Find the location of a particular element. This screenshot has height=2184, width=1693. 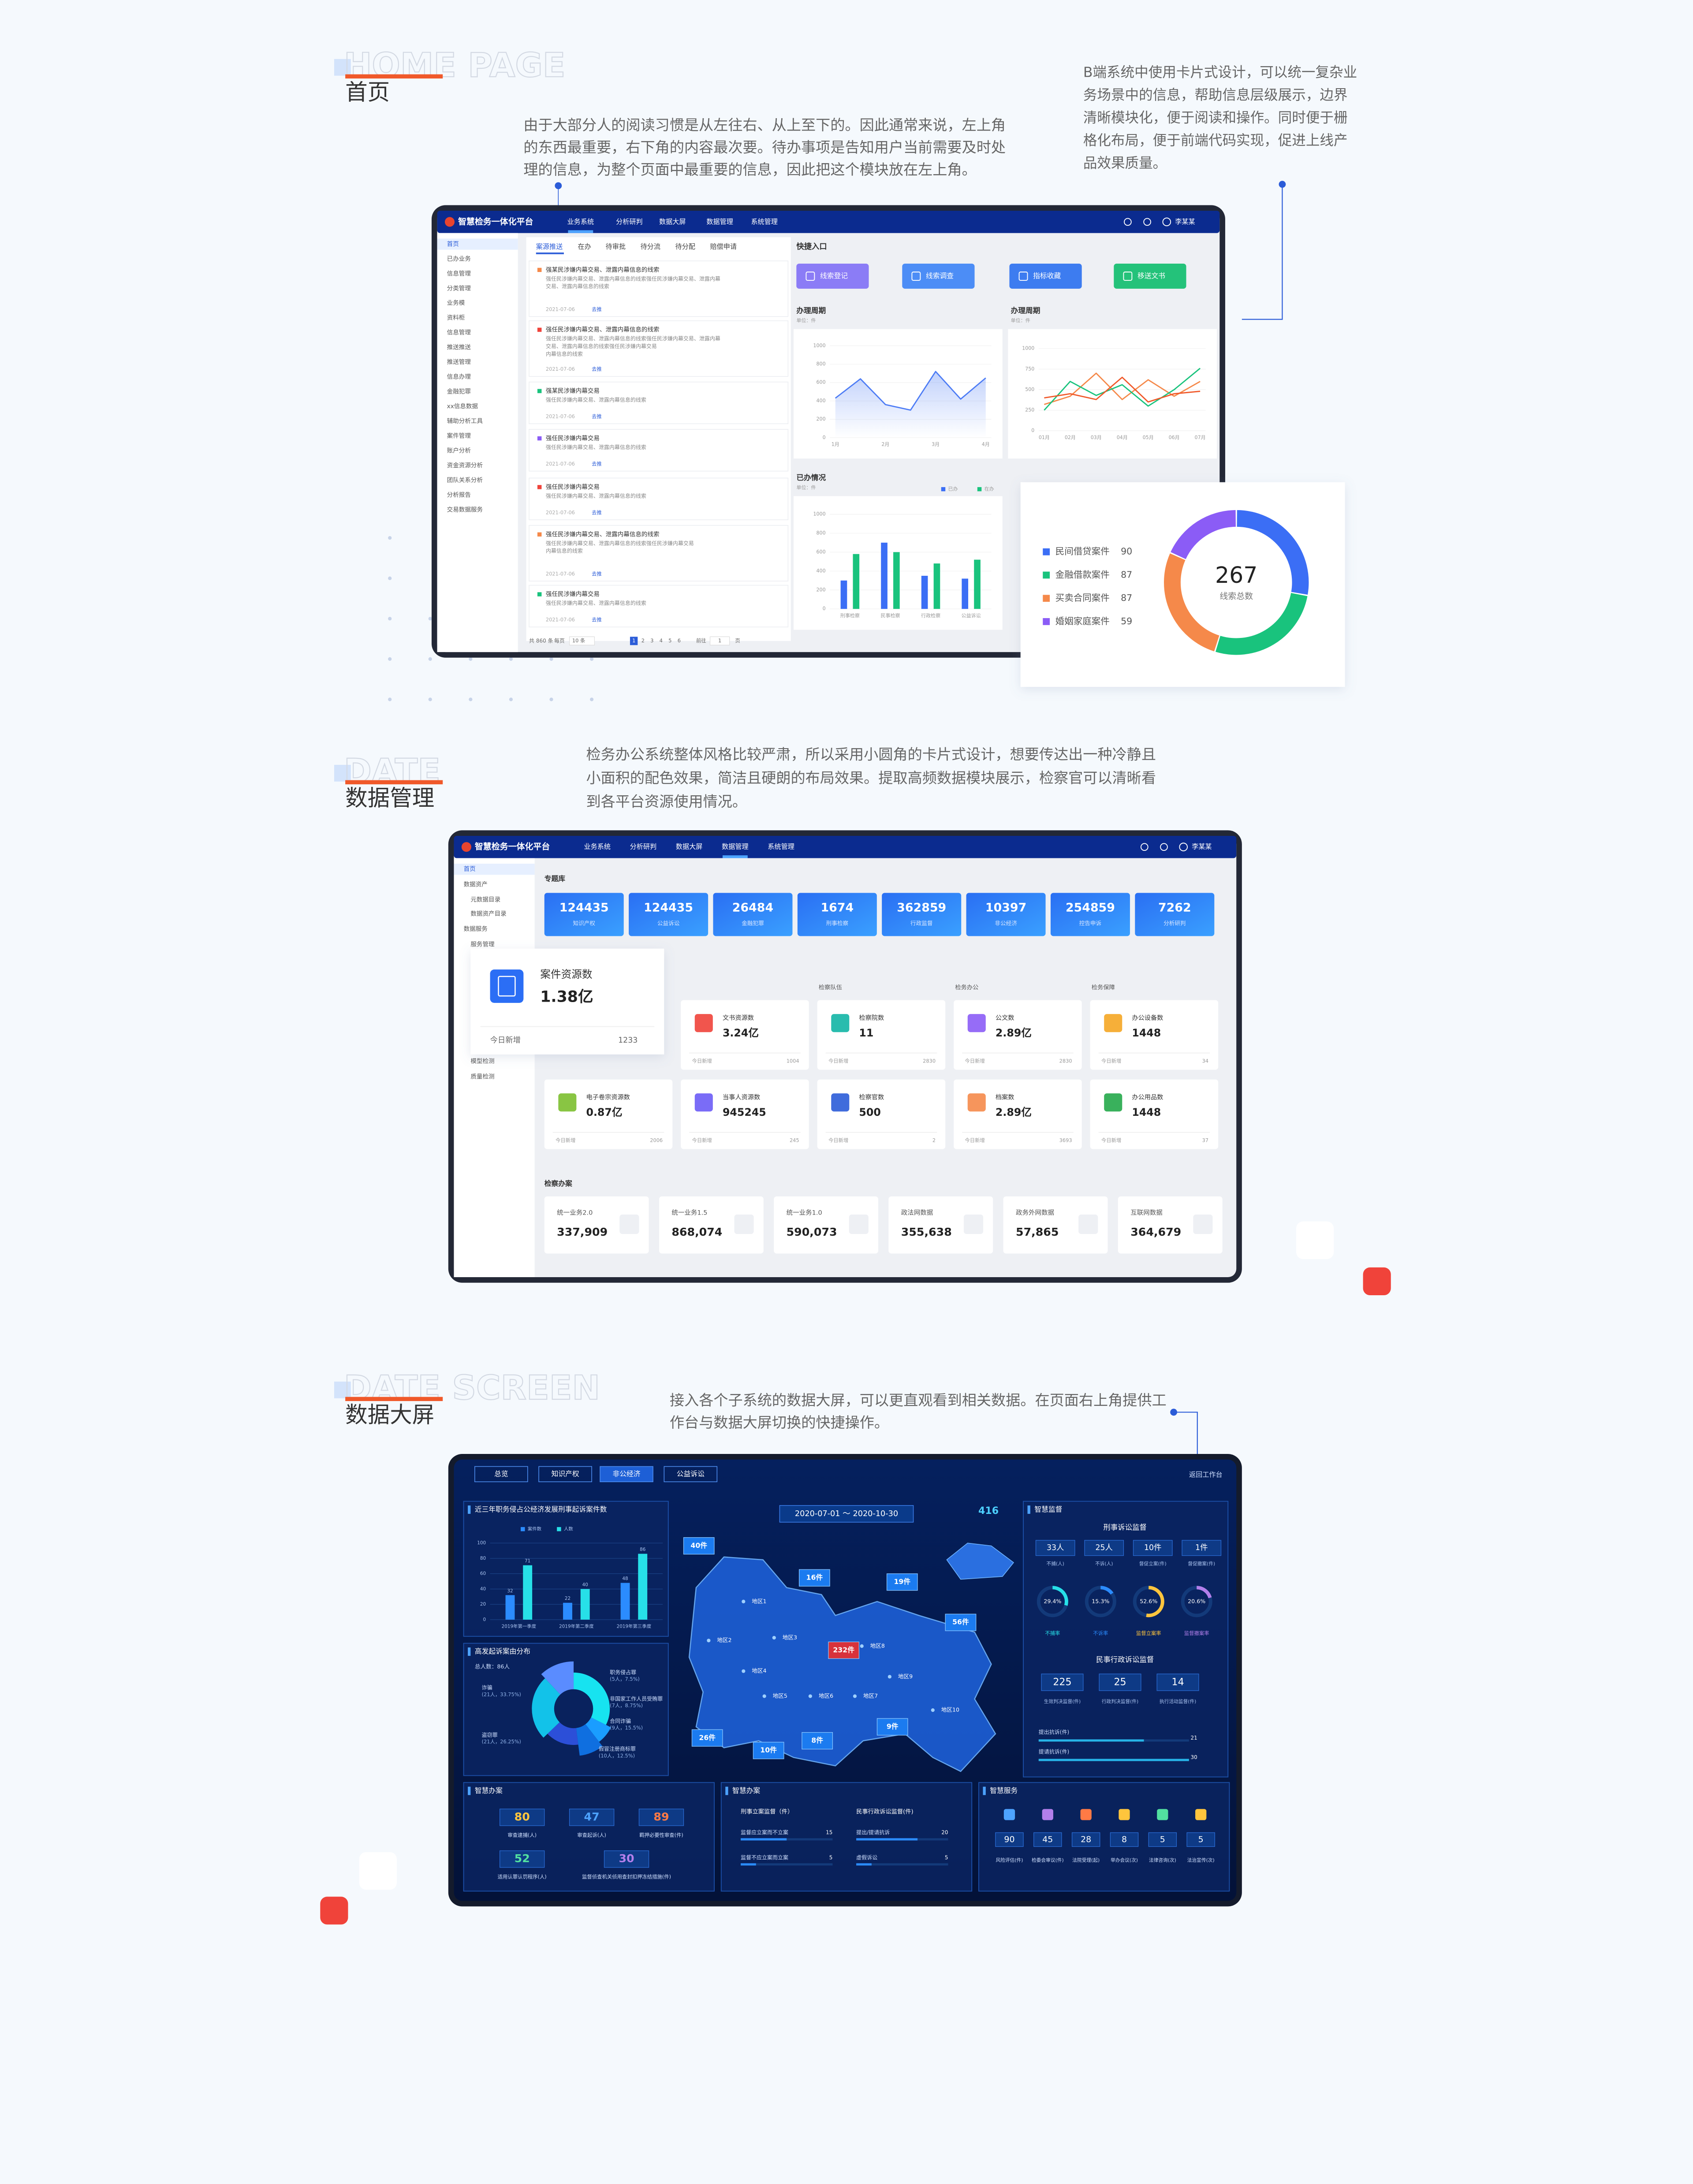

note-text: B端系统中使用卡片式设计，可以统一复杂业 is located at coordinates (1220, 72).